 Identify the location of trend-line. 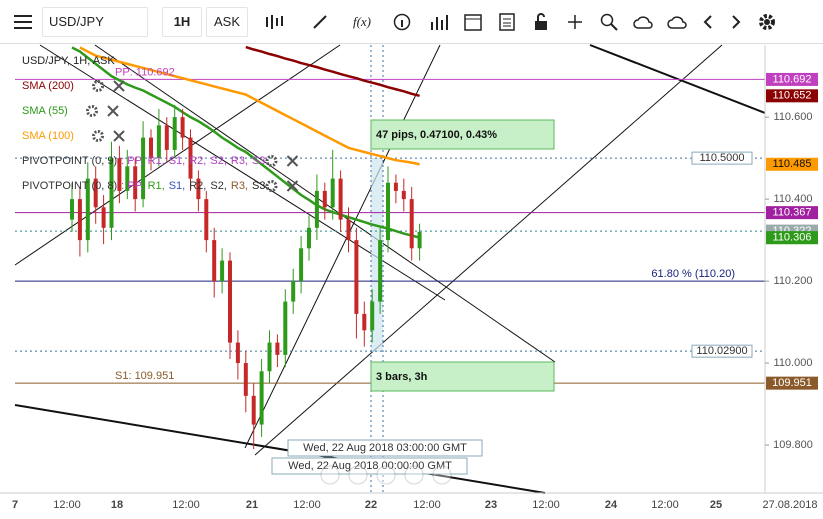
(280, 449).